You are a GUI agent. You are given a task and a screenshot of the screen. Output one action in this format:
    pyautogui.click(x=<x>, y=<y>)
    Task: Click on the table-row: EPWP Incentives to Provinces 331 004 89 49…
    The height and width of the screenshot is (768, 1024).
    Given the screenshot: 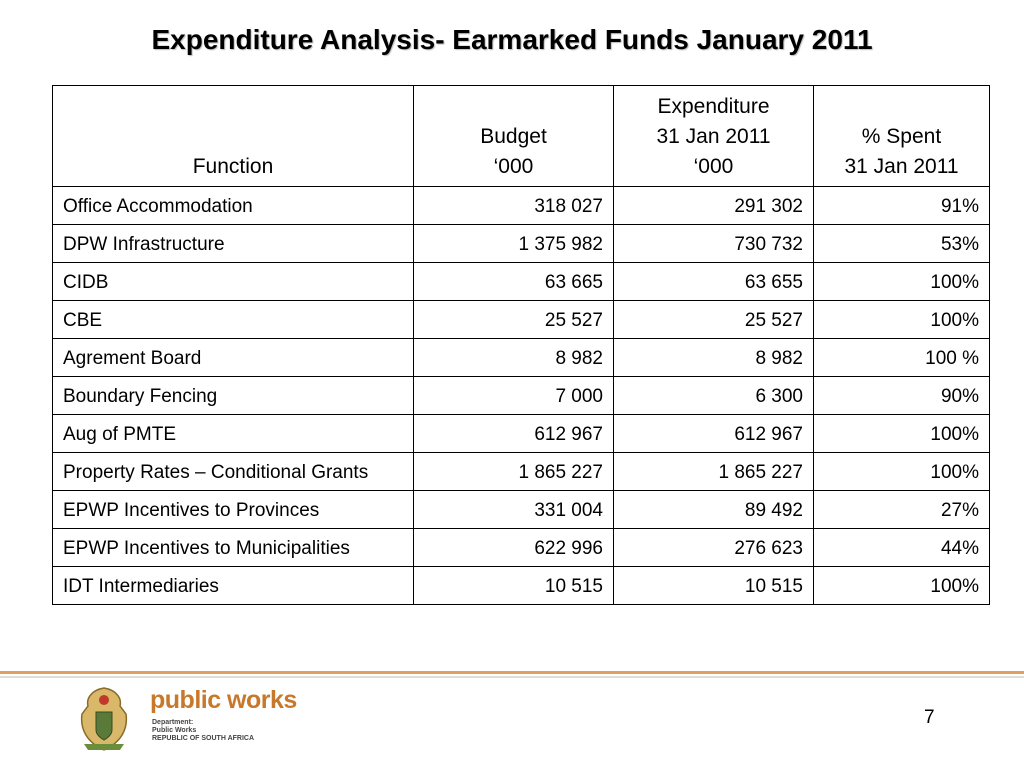 What is the action you would take?
    pyautogui.click(x=521, y=509)
    